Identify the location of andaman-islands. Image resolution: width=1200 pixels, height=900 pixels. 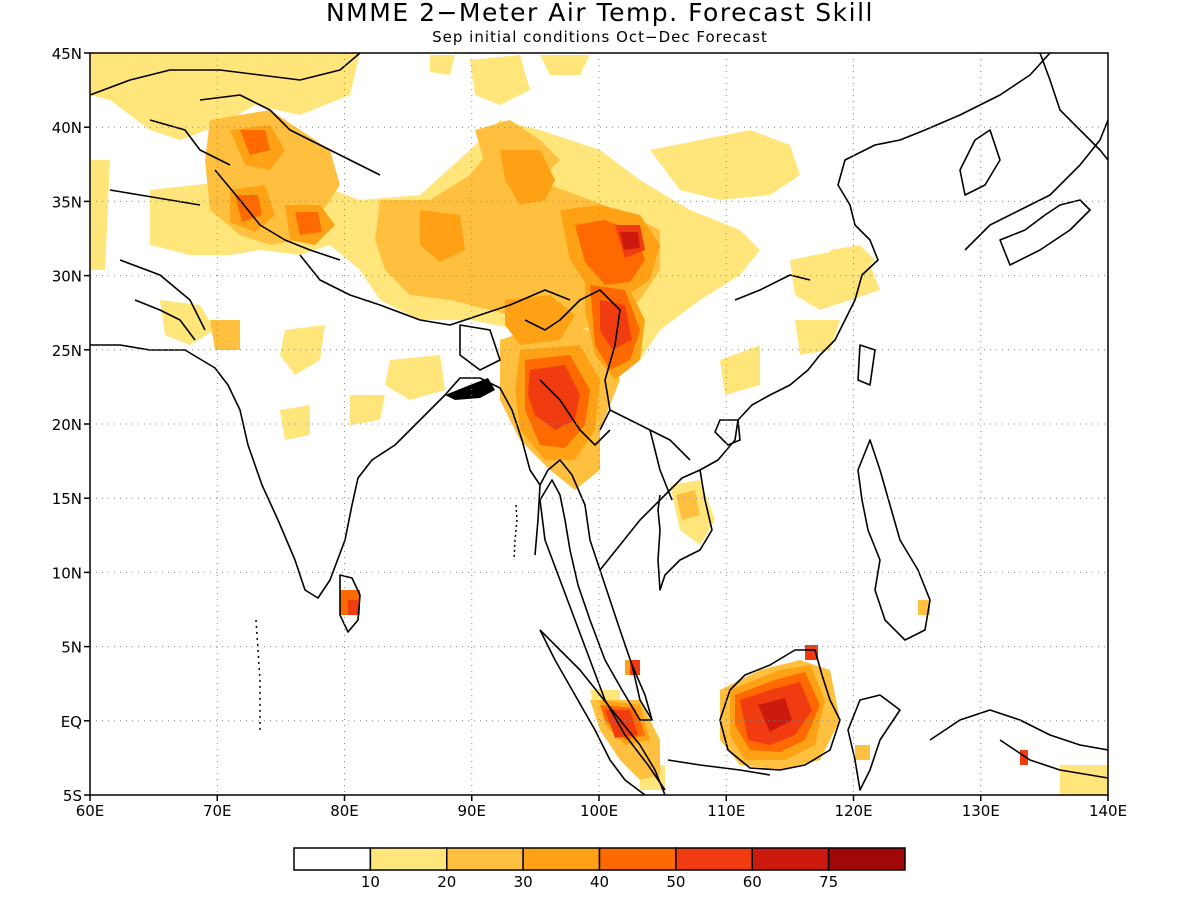
(515, 532).